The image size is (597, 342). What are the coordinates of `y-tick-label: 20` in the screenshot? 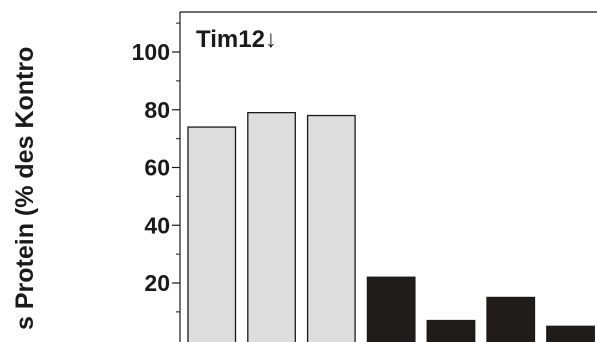 It's located at (157, 283).